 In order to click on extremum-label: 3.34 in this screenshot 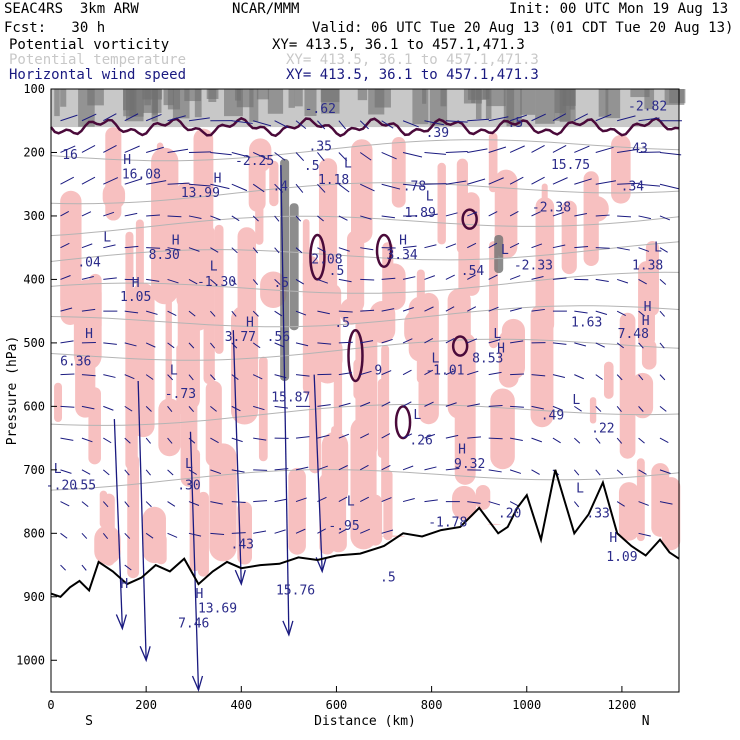, I will do `click(401, 255)`.